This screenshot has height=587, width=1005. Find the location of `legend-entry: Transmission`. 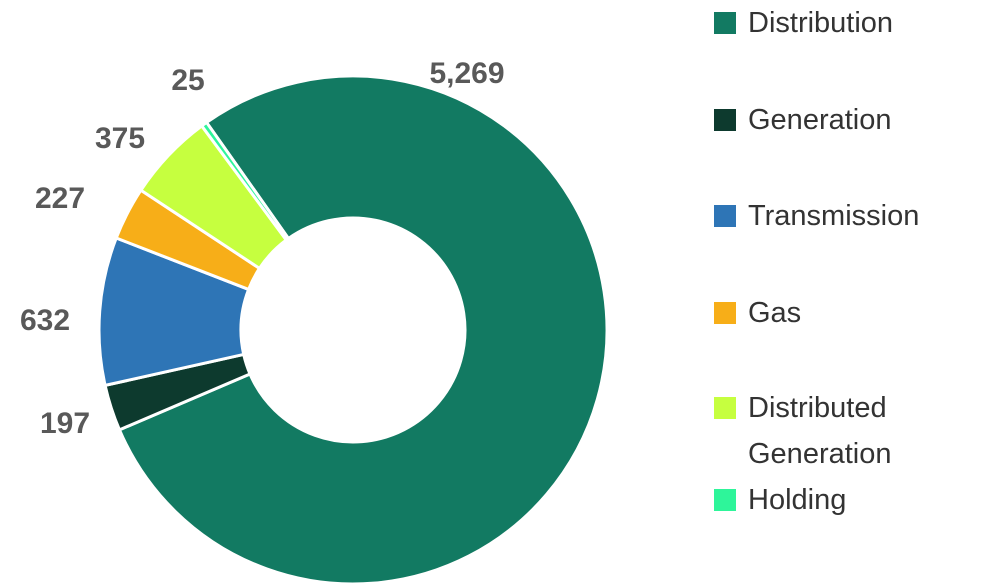

legend-entry: Transmission is located at coordinates (836, 216).